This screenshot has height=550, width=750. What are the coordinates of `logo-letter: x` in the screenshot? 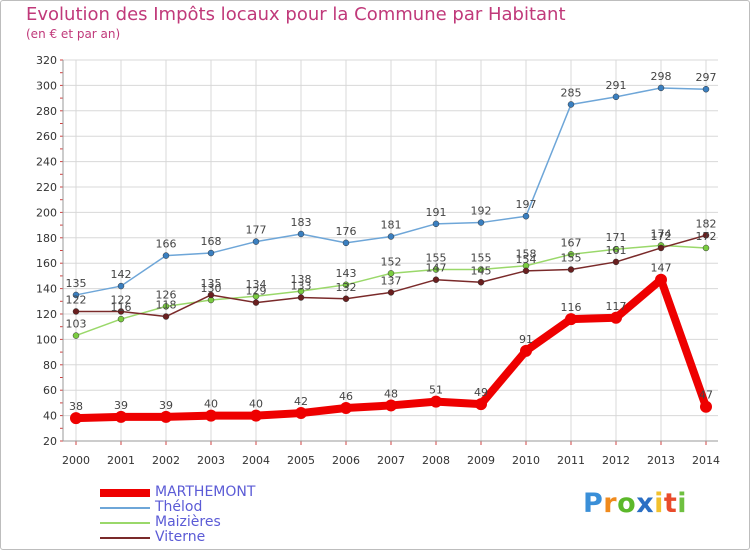 It's located at (645, 503).